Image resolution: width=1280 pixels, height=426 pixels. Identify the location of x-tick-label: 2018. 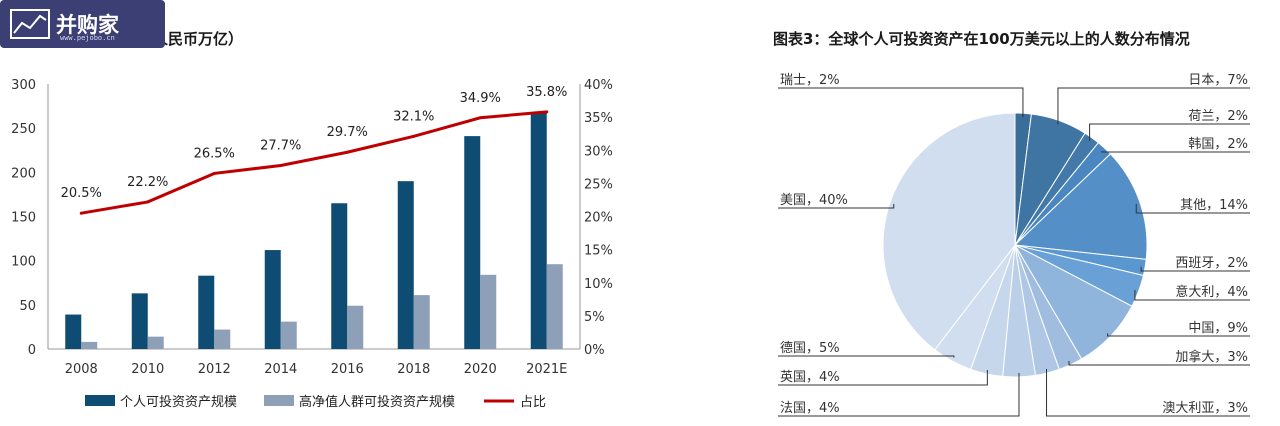
(413, 369).